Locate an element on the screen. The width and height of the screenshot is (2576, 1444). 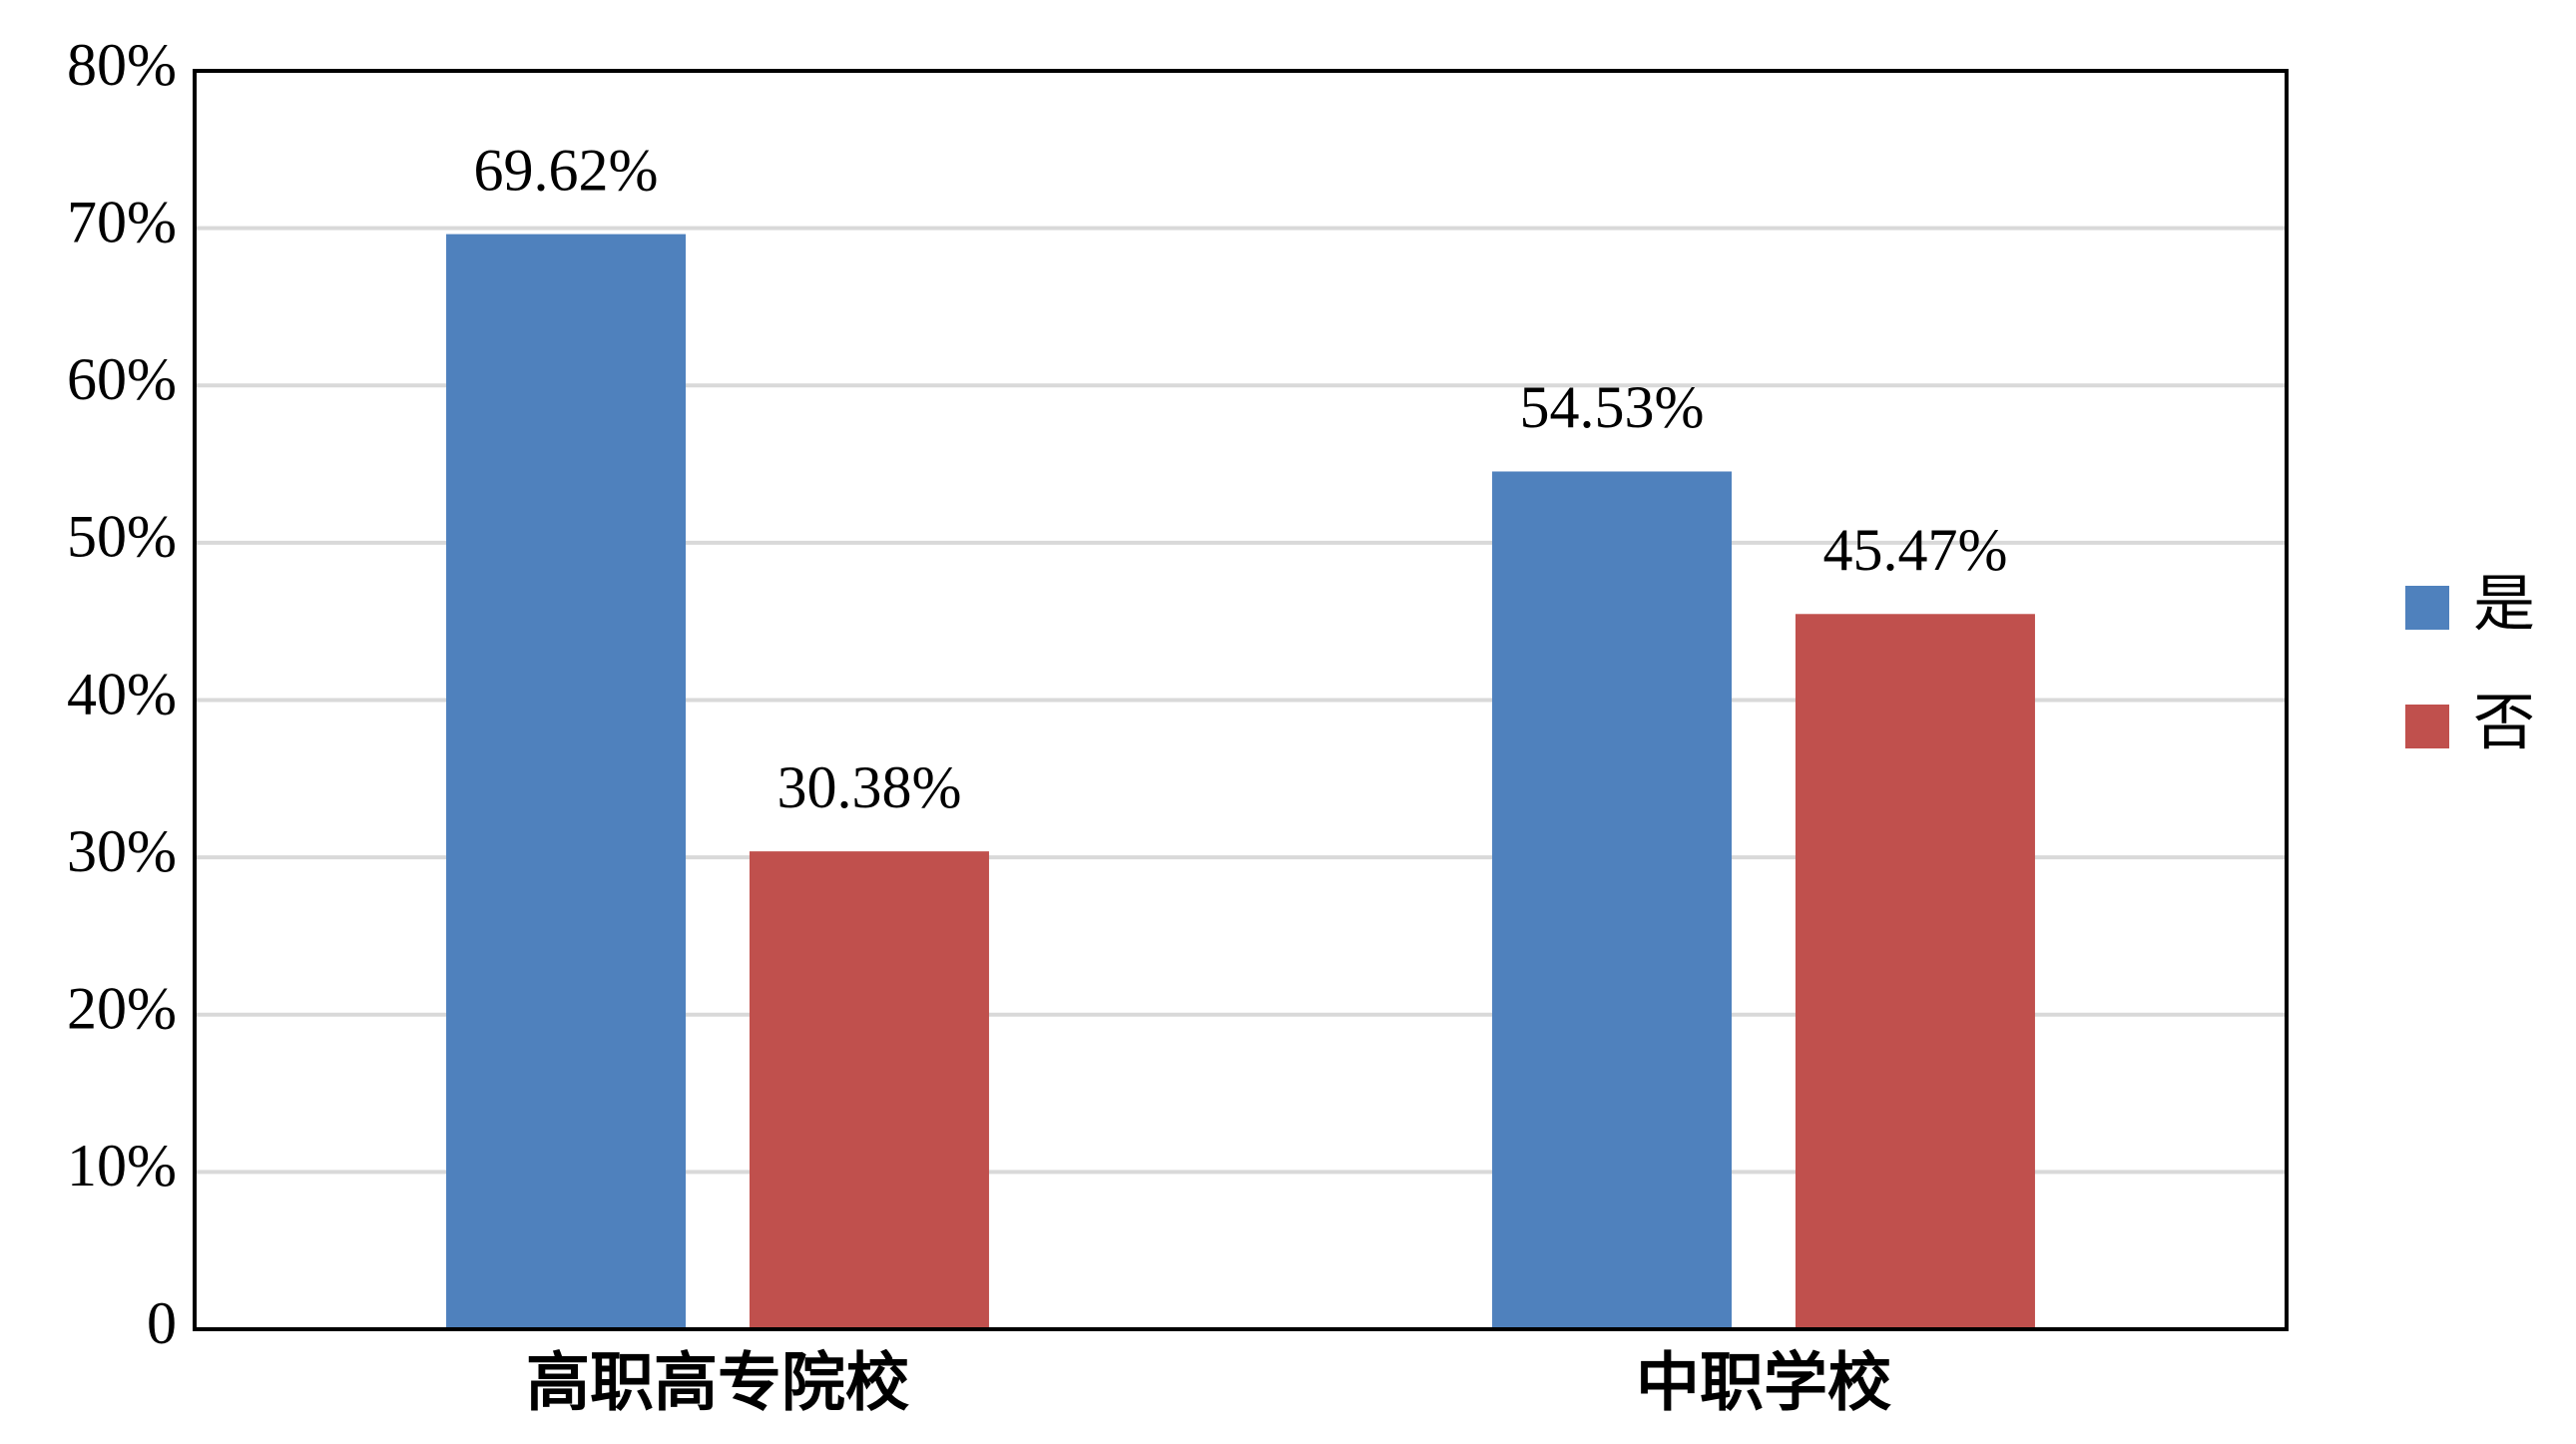
data-label: 30.38% is located at coordinates (869, 787).